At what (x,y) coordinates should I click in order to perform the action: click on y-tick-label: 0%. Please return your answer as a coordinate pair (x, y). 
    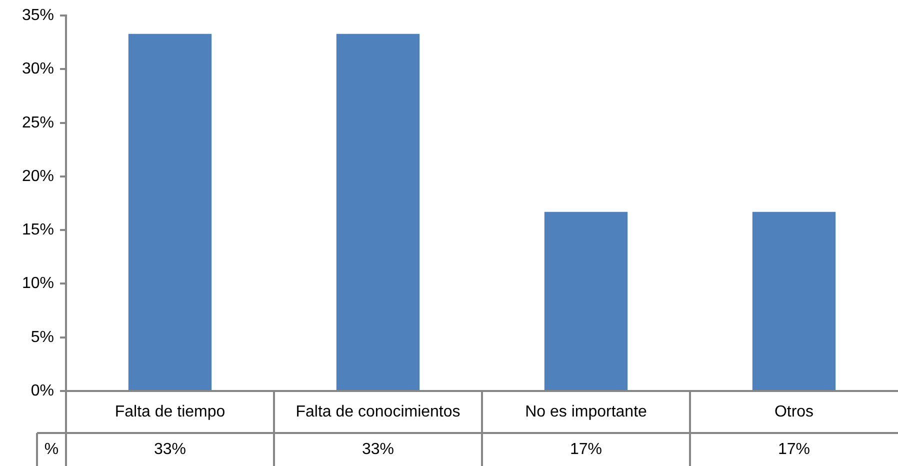
    Looking at the image, I should click on (42, 391).